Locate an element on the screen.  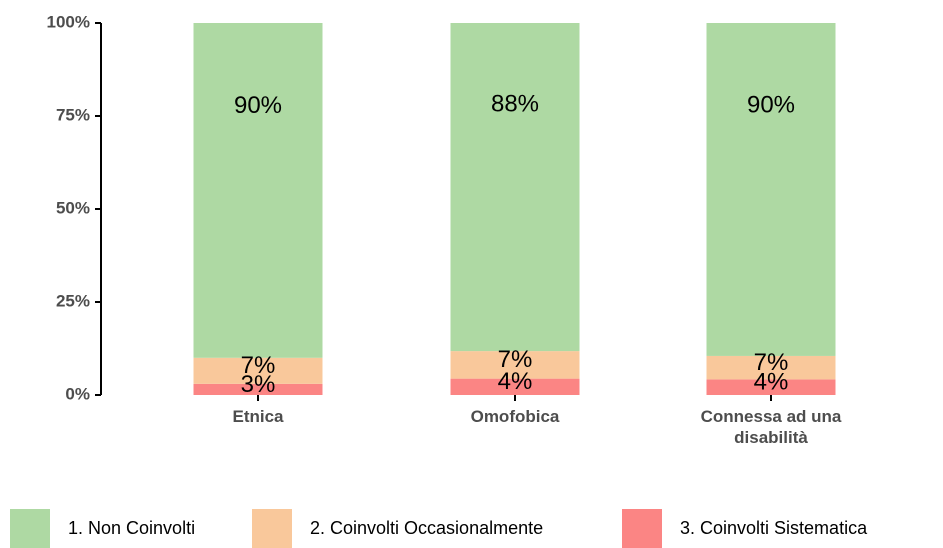
legend-label: 2. Coinvolti Occasionalmente is located at coordinates (426, 528).